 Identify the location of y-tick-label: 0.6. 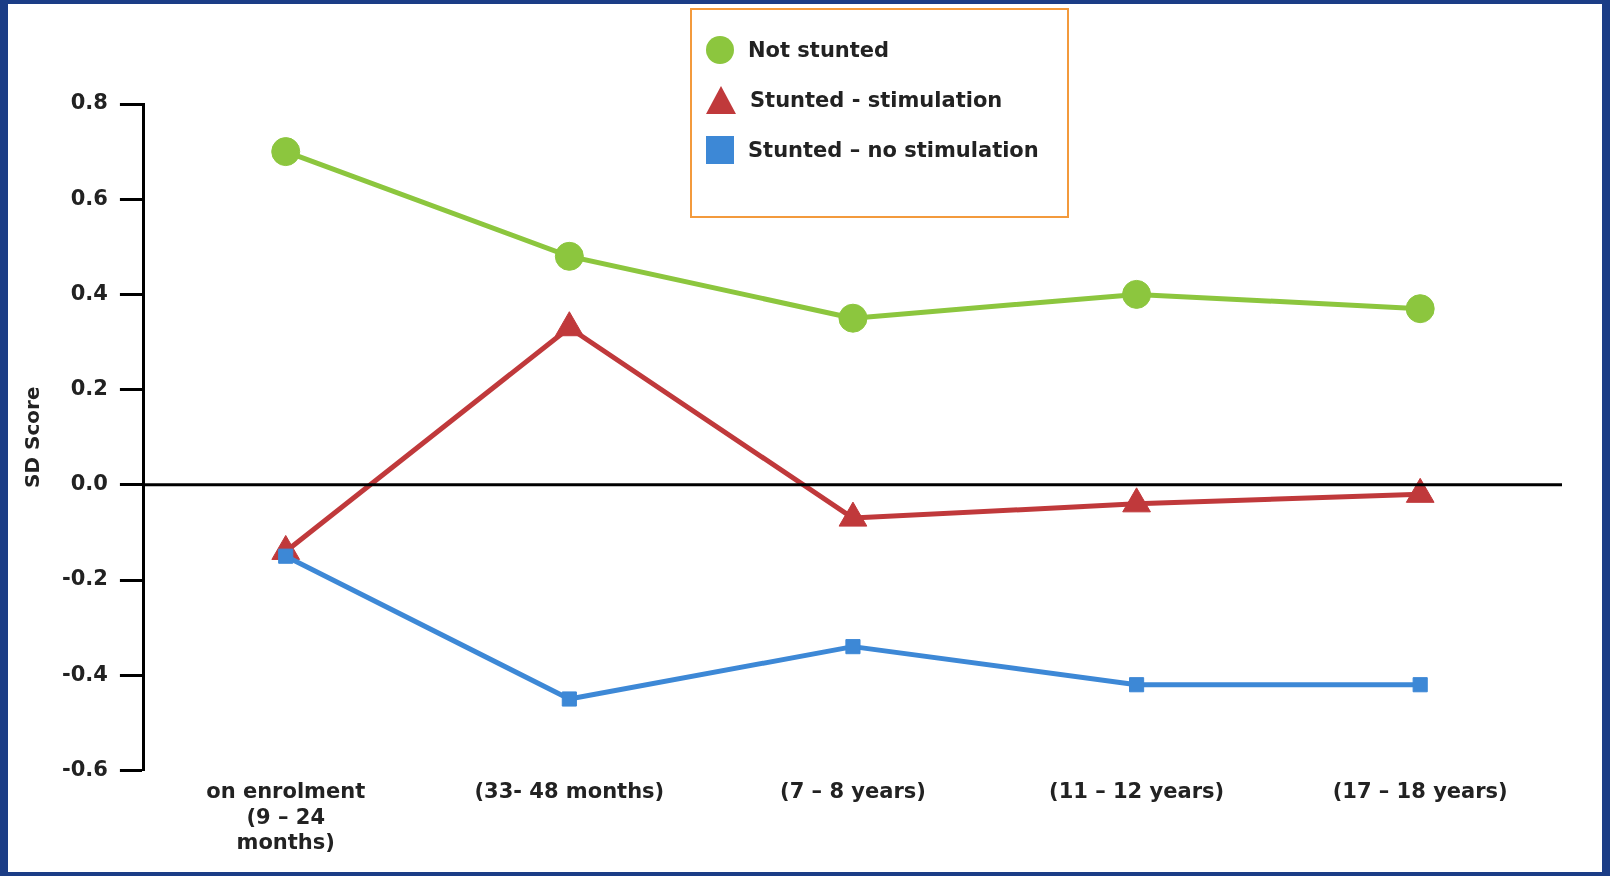
(89, 197).